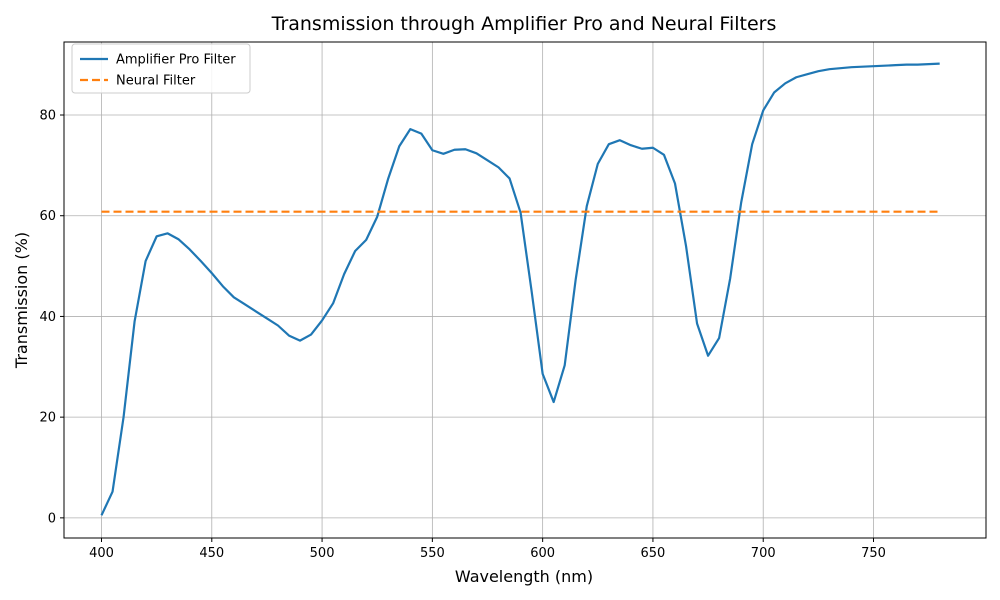  I want to click on y-tick-label: 20, so click(47, 418).